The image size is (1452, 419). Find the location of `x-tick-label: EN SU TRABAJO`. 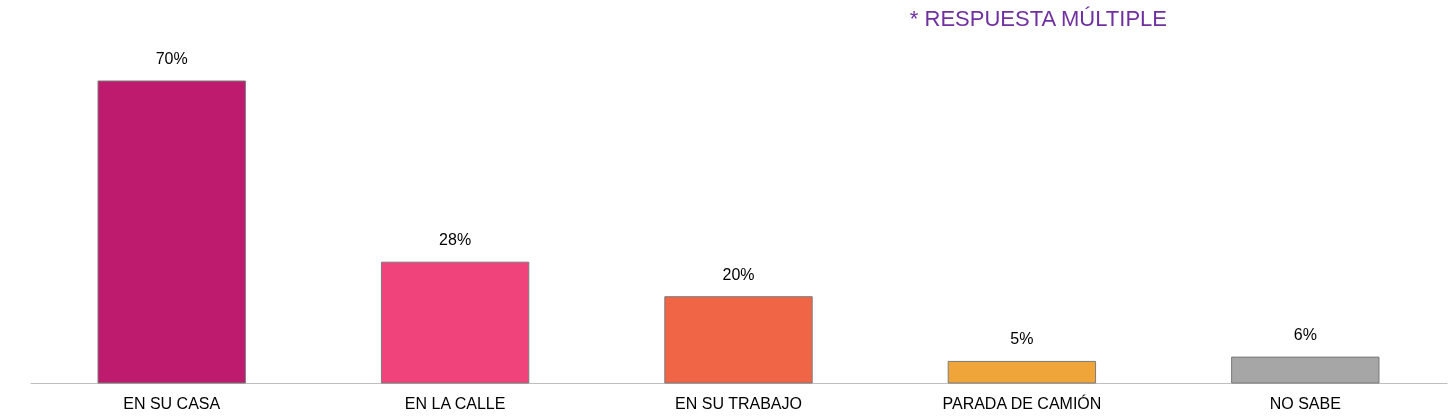

x-tick-label: EN SU TRABAJO is located at coordinates (738, 403).